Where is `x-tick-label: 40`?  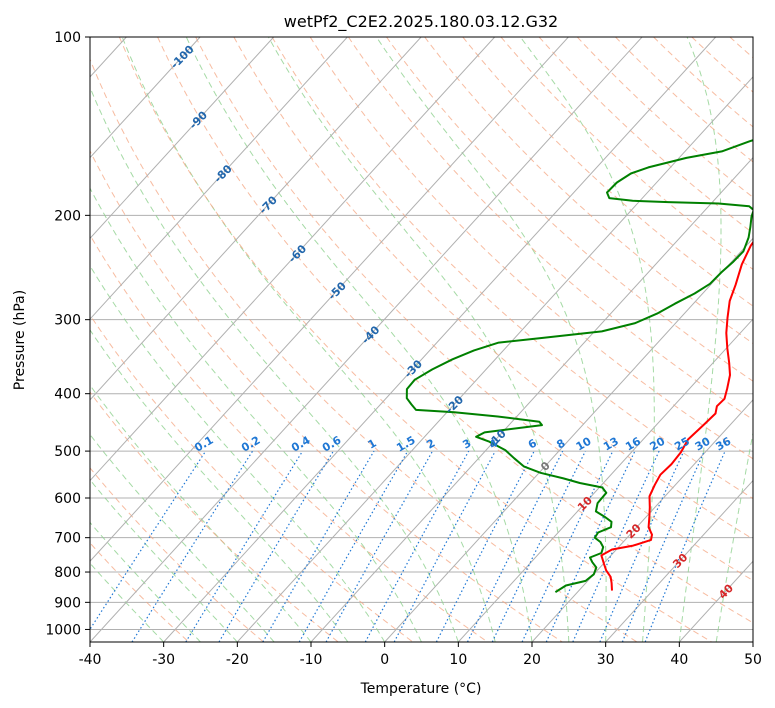
x-tick-label: 40 is located at coordinates (679, 660).